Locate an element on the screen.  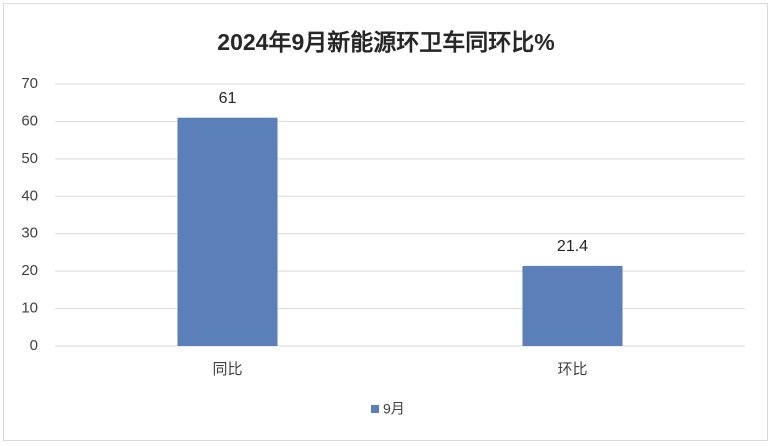
data-label: 21.4 is located at coordinates (572, 246).